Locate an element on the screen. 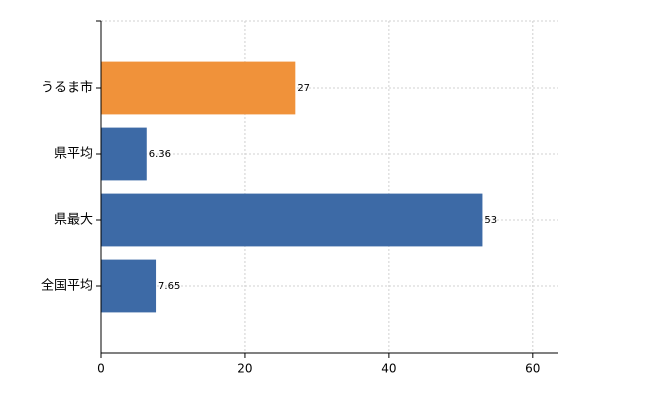 The image size is (650, 404). y-tick-label: 県最大 is located at coordinates (73, 220).